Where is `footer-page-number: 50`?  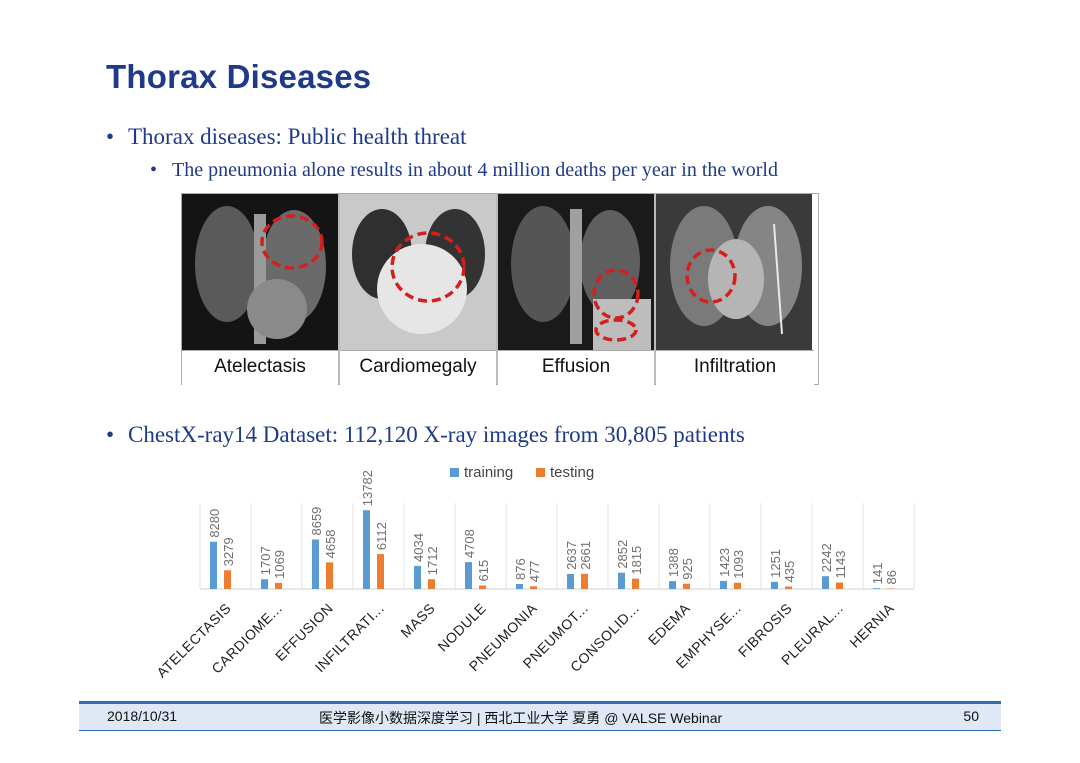
footer-page-number: 50 is located at coordinates (971, 716).